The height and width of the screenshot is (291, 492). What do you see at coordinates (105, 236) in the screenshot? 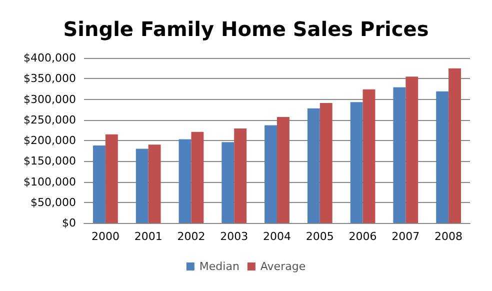
I see `x-tick-label: 2000` at bounding box center [105, 236].